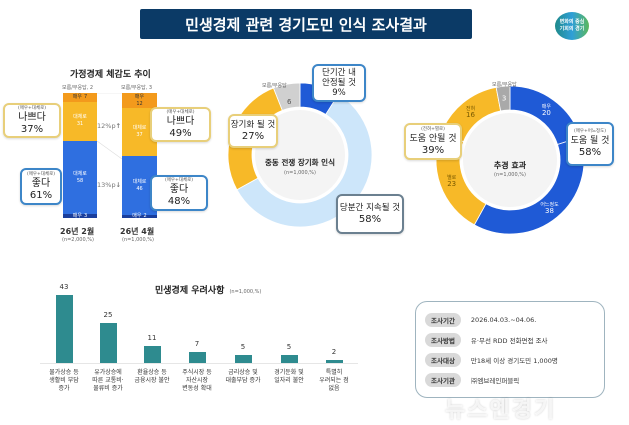 The image size is (629, 425). Describe the element at coordinates (137, 231) in the screenshot. I see `category-apr: 26년 4월` at that location.